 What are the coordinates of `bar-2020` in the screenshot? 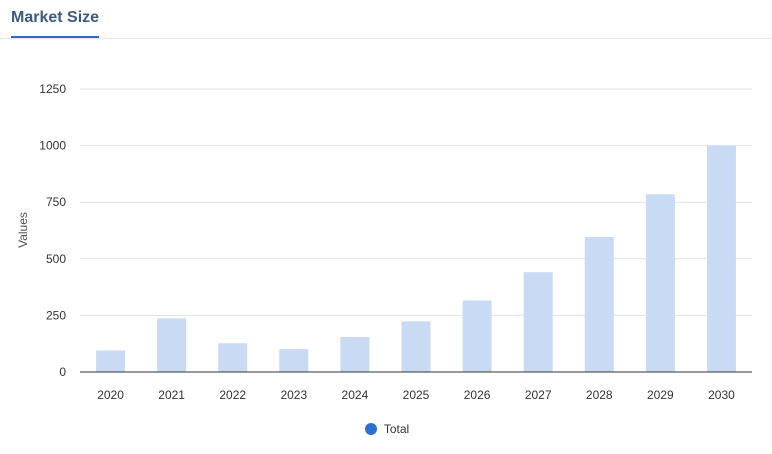 It's located at (111, 361).